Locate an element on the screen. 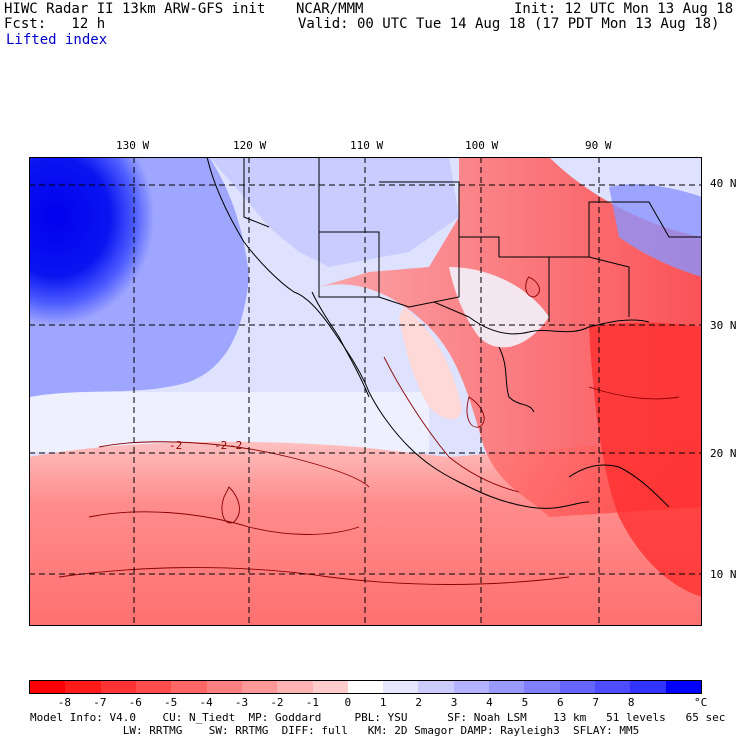  organization-label: NCAR/MMM is located at coordinates (330, 9).